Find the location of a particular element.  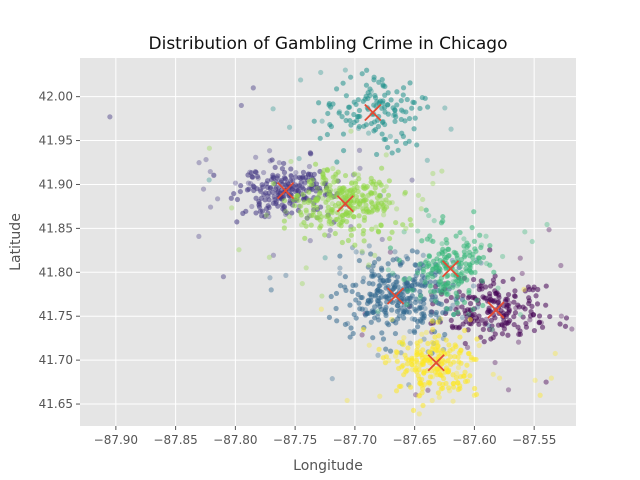

x-tick-label: −87.60 is located at coordinates (474, 440).